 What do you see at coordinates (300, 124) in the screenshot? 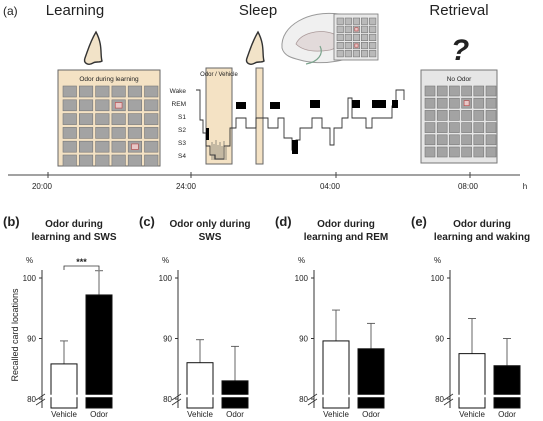
I see `hypnogram-trace` at bounding box center [300, 124].